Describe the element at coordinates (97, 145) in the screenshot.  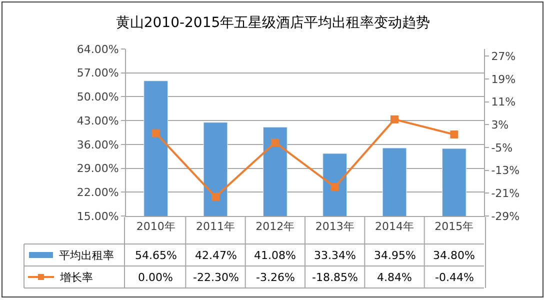
I see `y-tick-label: 36.00%` at that location.